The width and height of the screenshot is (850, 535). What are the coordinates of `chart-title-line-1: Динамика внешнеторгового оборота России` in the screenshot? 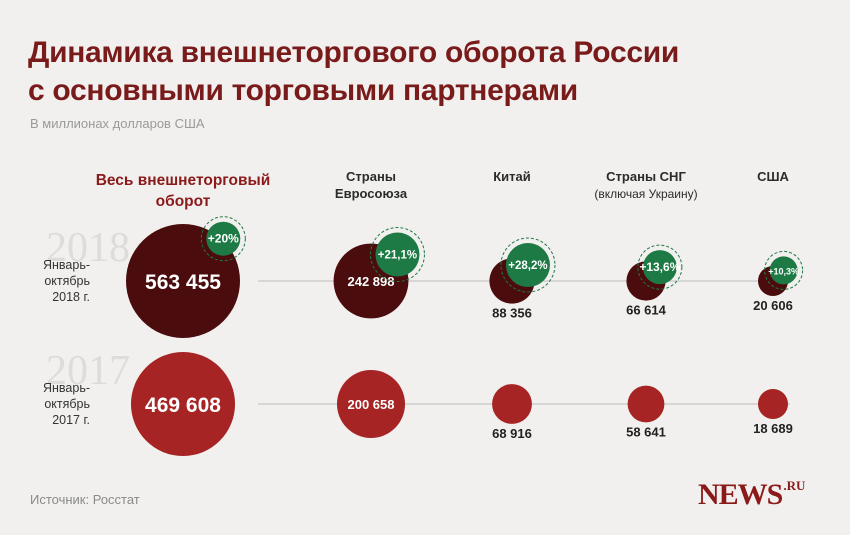 It's located at (353, 52).